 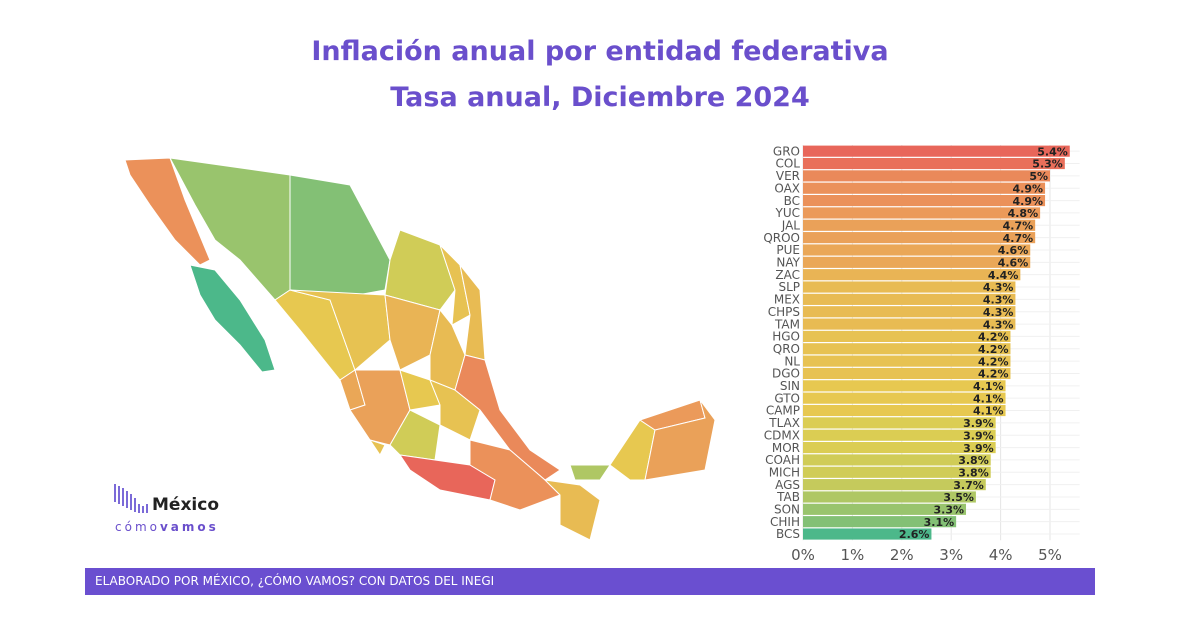 I want to click on logo-sub-bold: vamos, so click(x=189, y=527).